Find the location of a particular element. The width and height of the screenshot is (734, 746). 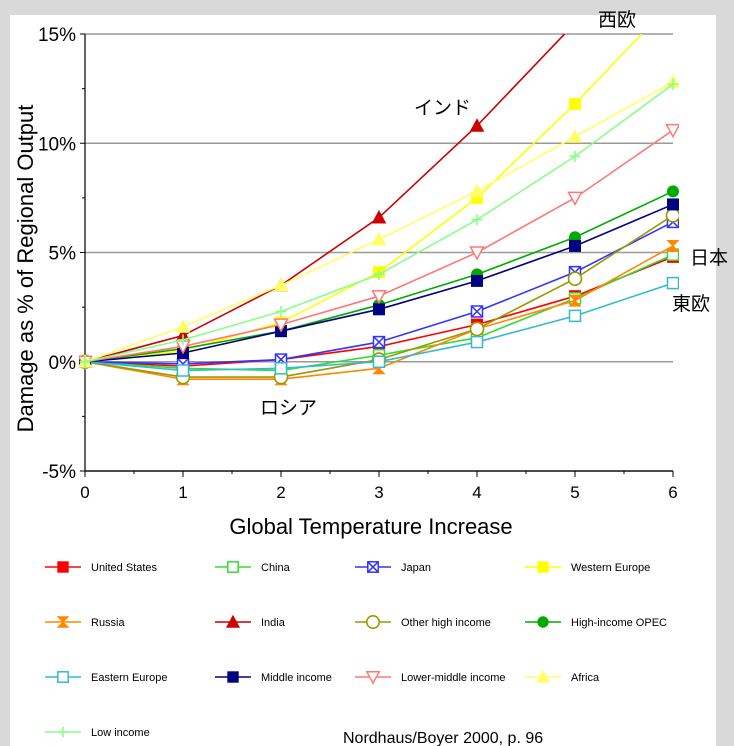

legend-item-india: India is located at coordinates (250, 621).